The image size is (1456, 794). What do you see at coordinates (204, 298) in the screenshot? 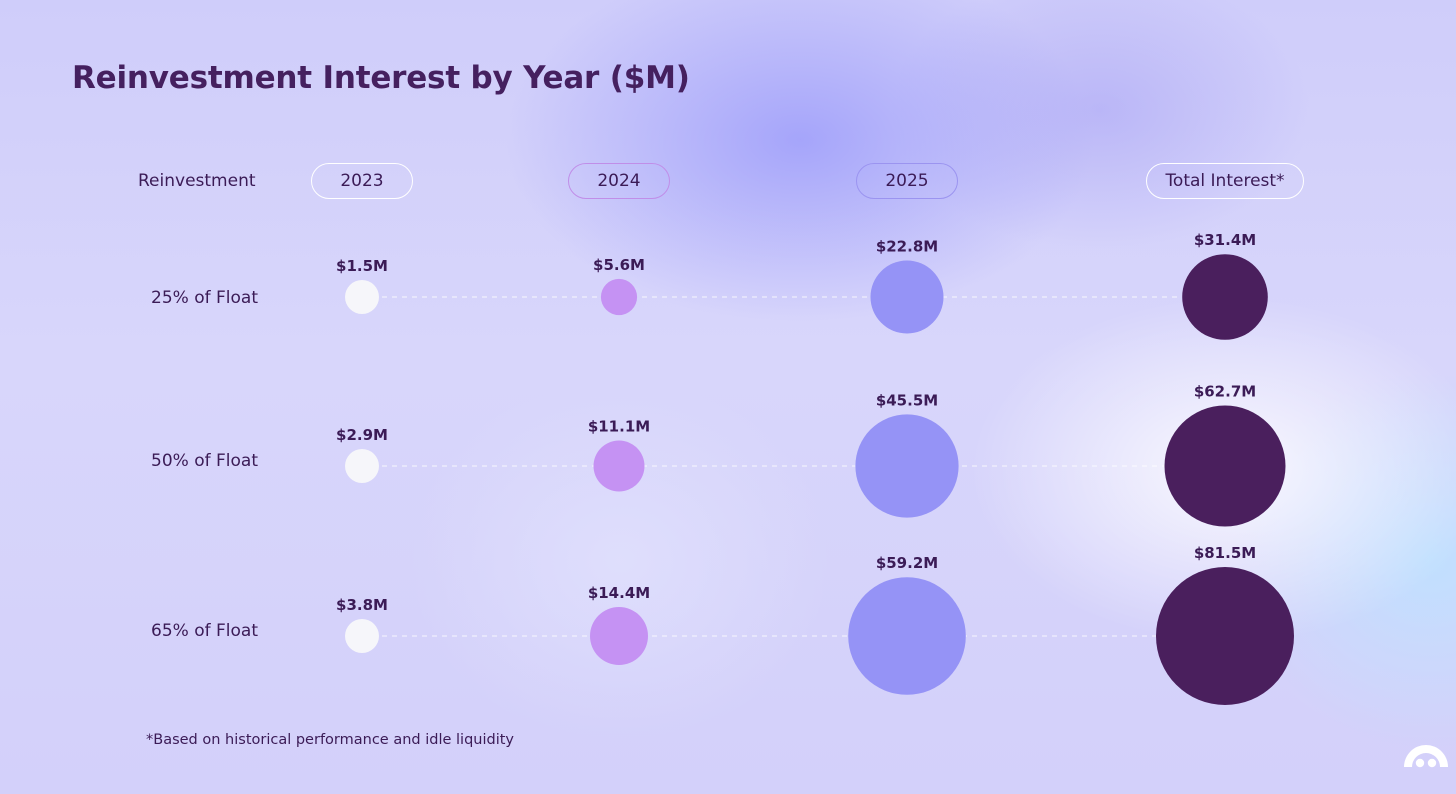
I see `row-label-25: 25% of Float` at bounding box center [204, 298].